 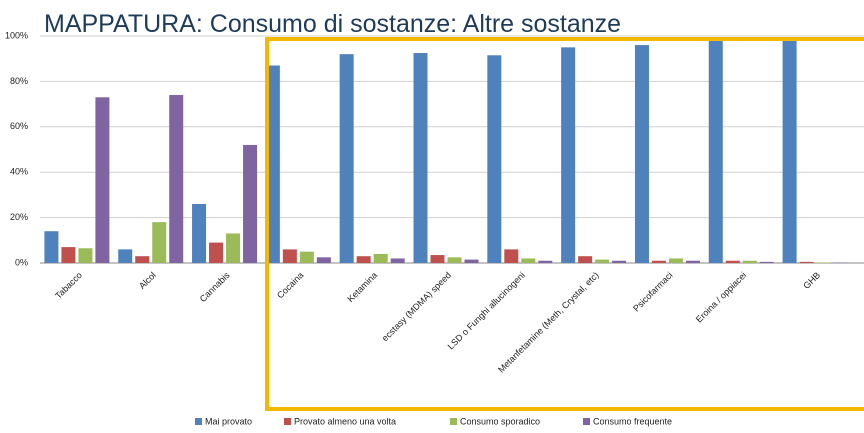 What do you see at coordinates (147, 280) in the screenshot?
I see `x-tick-label: Alcol` at bounding box center [147, 280].